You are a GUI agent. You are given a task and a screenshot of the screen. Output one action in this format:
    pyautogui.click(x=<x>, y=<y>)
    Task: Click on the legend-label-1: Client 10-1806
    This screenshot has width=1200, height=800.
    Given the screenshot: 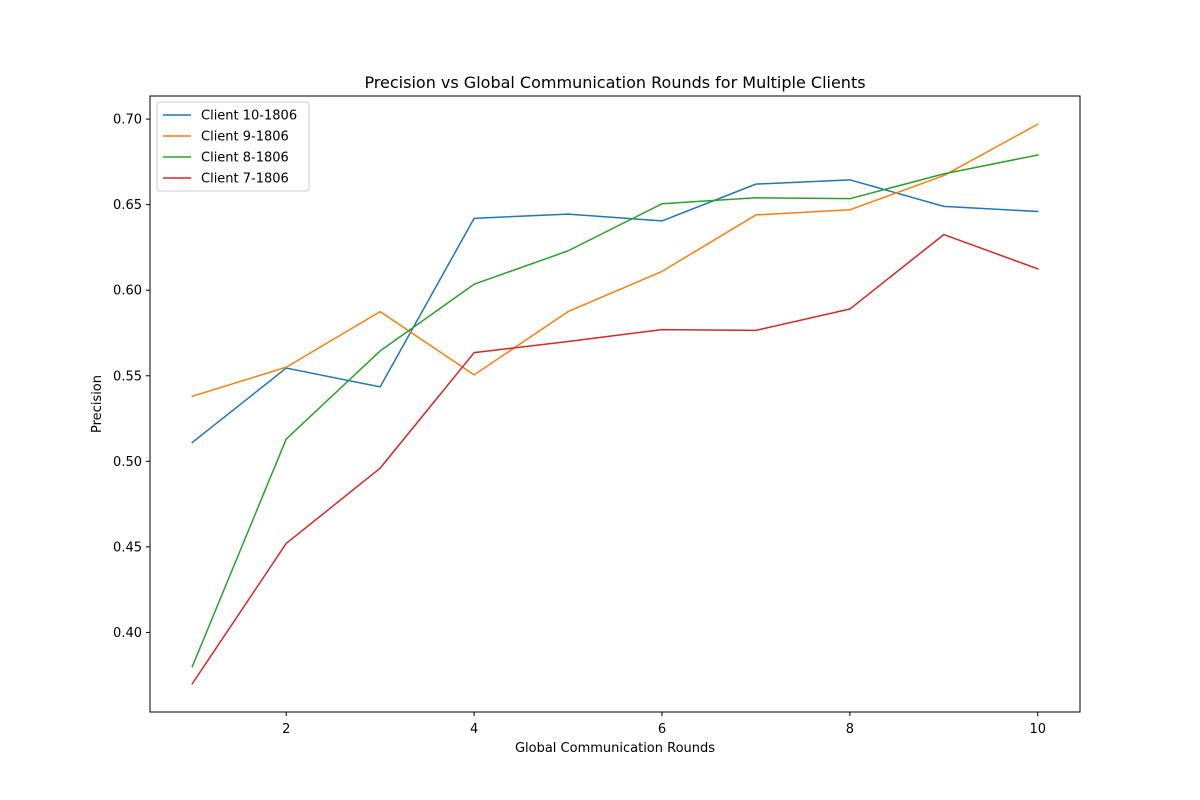 What is the action you would take?
    pyautogui.click(x=249, y=116)
    